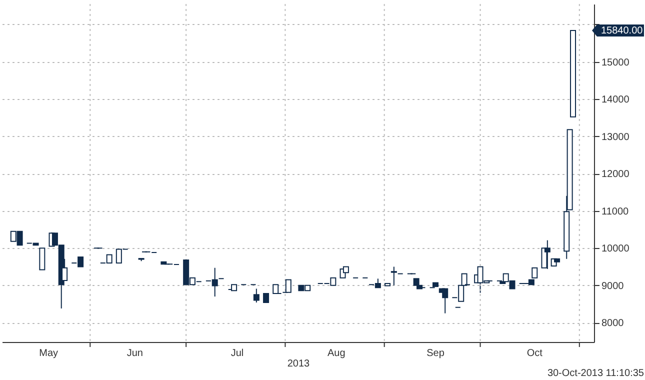 The height and width of the screenshot is (380, 645). What do you see at coordinates (298, 364) in the screenshot?
I see `x-axis-title: 2013` at bounding box center [298, 364].